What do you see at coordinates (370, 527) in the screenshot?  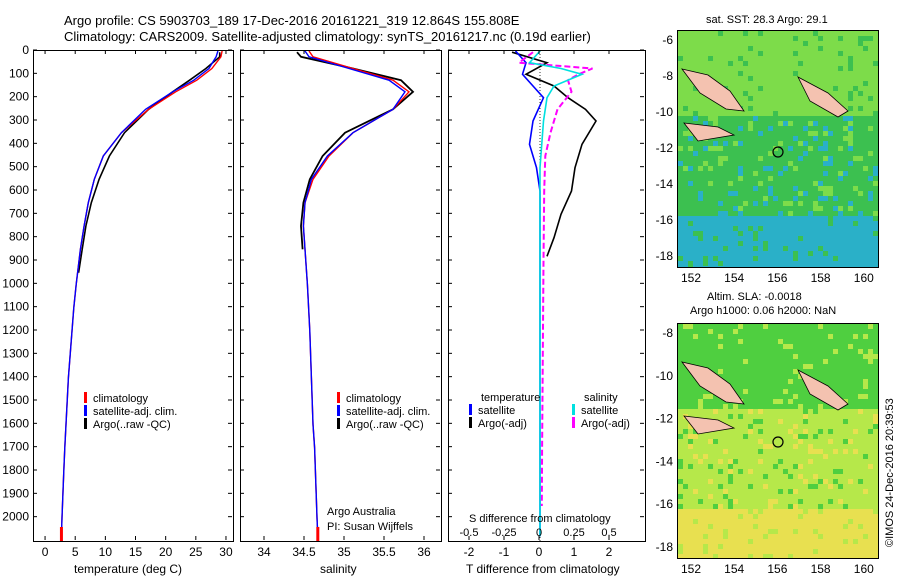 I see `annotation-line2: PI: Susan Wijffels` at bounding box center [370, 527].